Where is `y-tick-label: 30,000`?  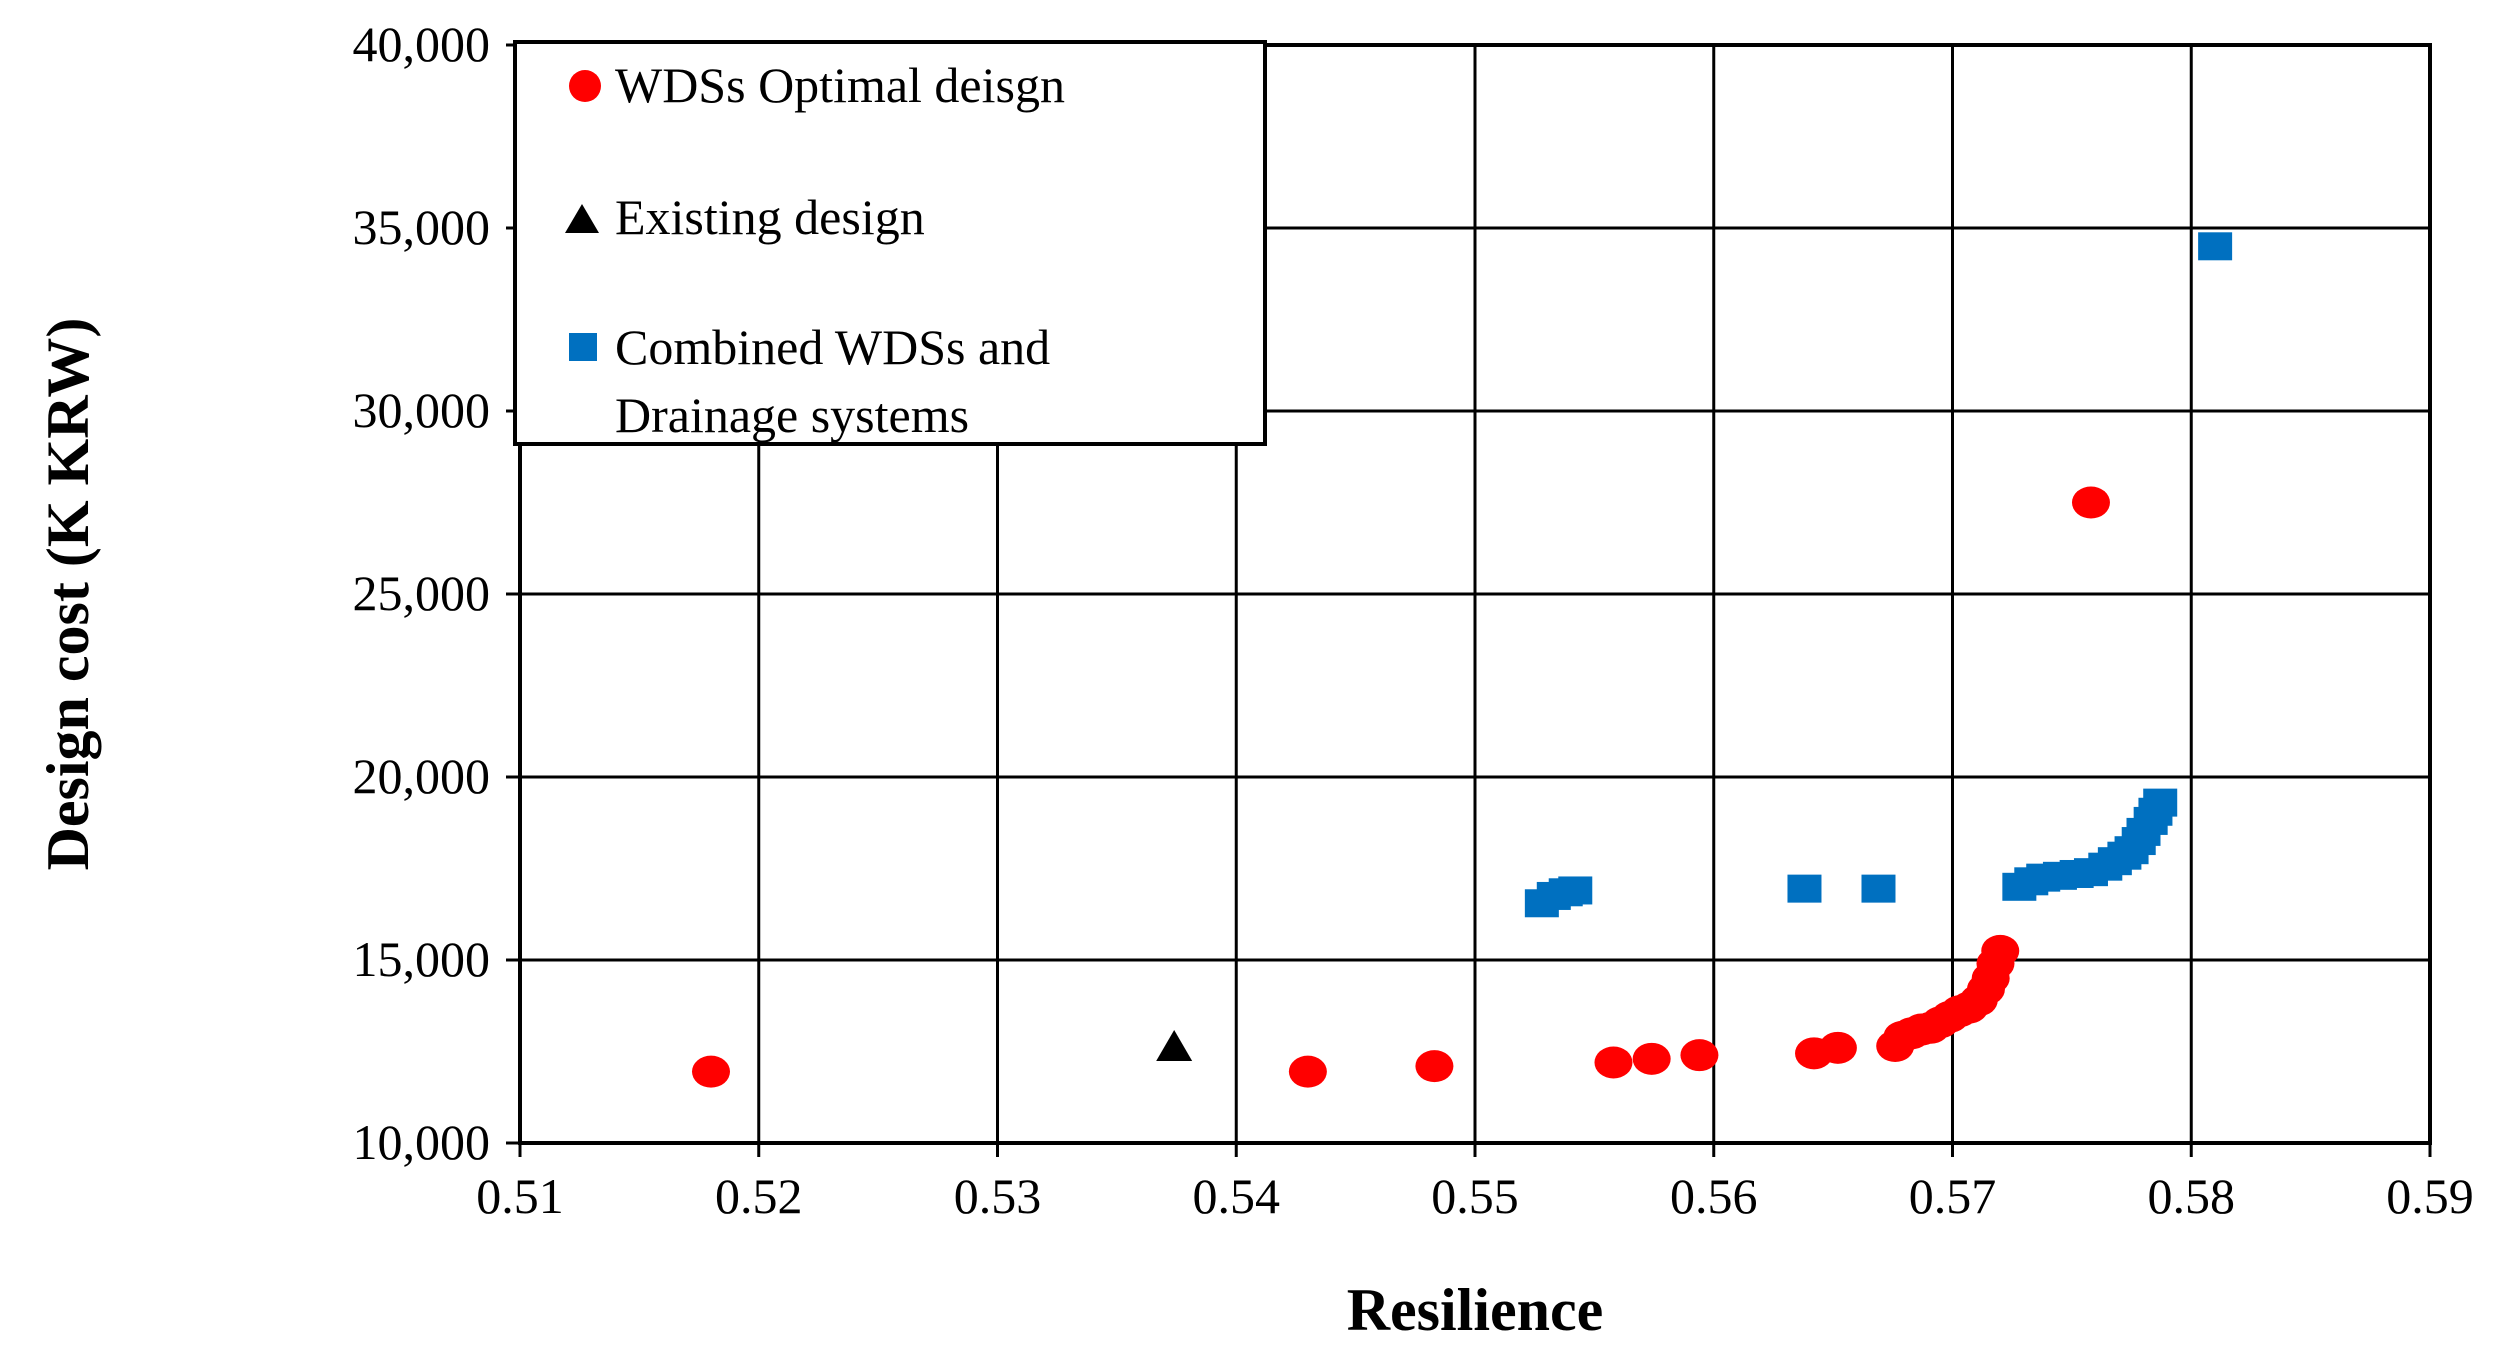
y-tick-label: 30,000 is located at coordinates (422, 410).